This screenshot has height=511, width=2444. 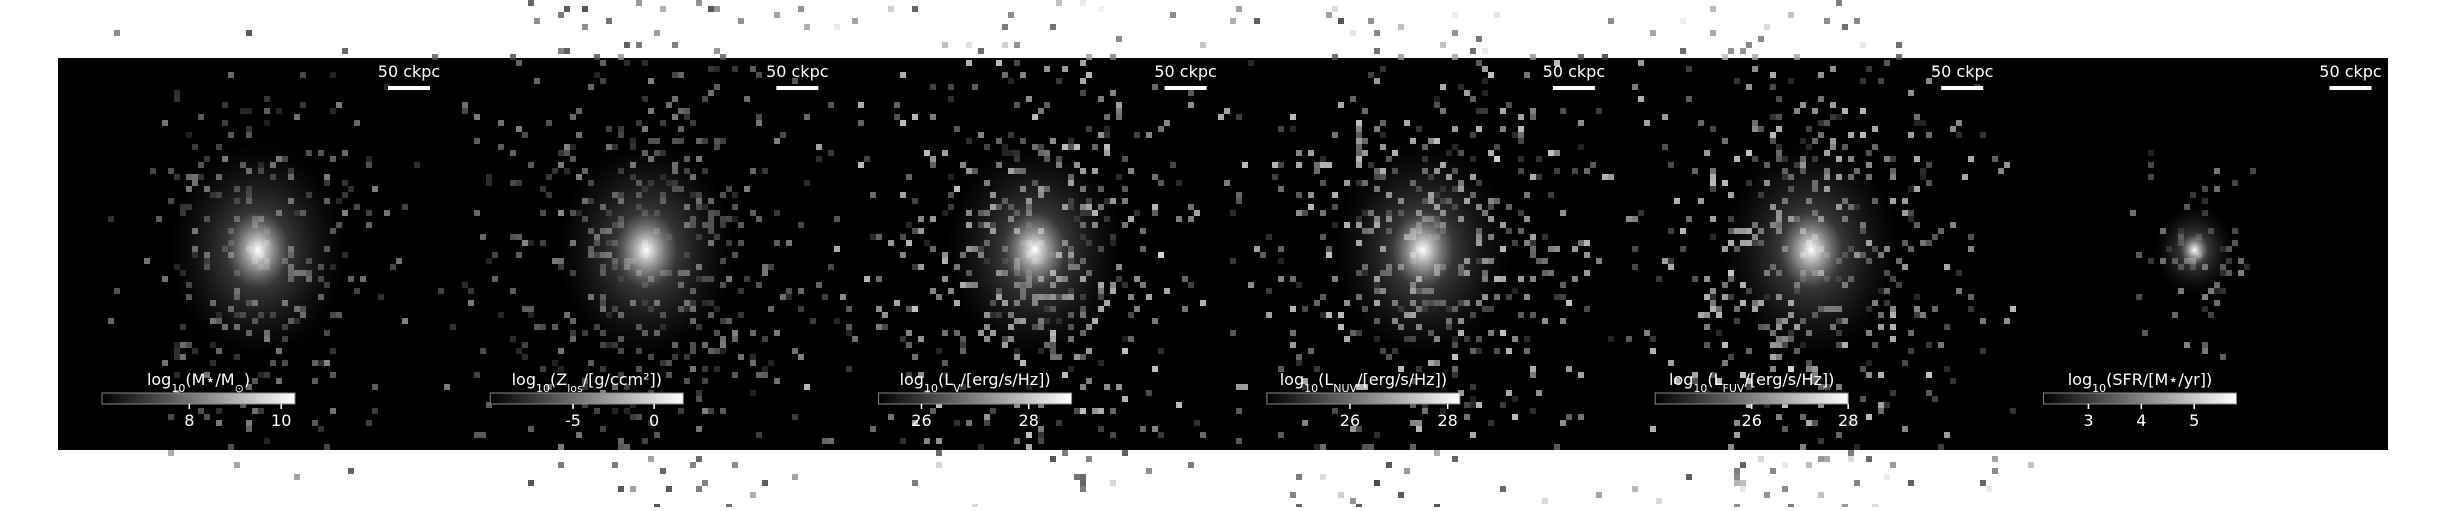 I want to click on label-text: (L, so click(x=945, y=379).